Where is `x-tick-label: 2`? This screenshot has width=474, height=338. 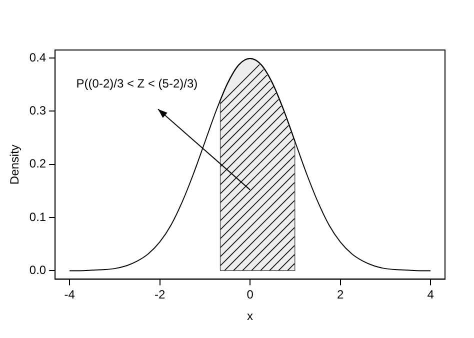
x-tick-label: 2 is located at coordinates (340, 295).